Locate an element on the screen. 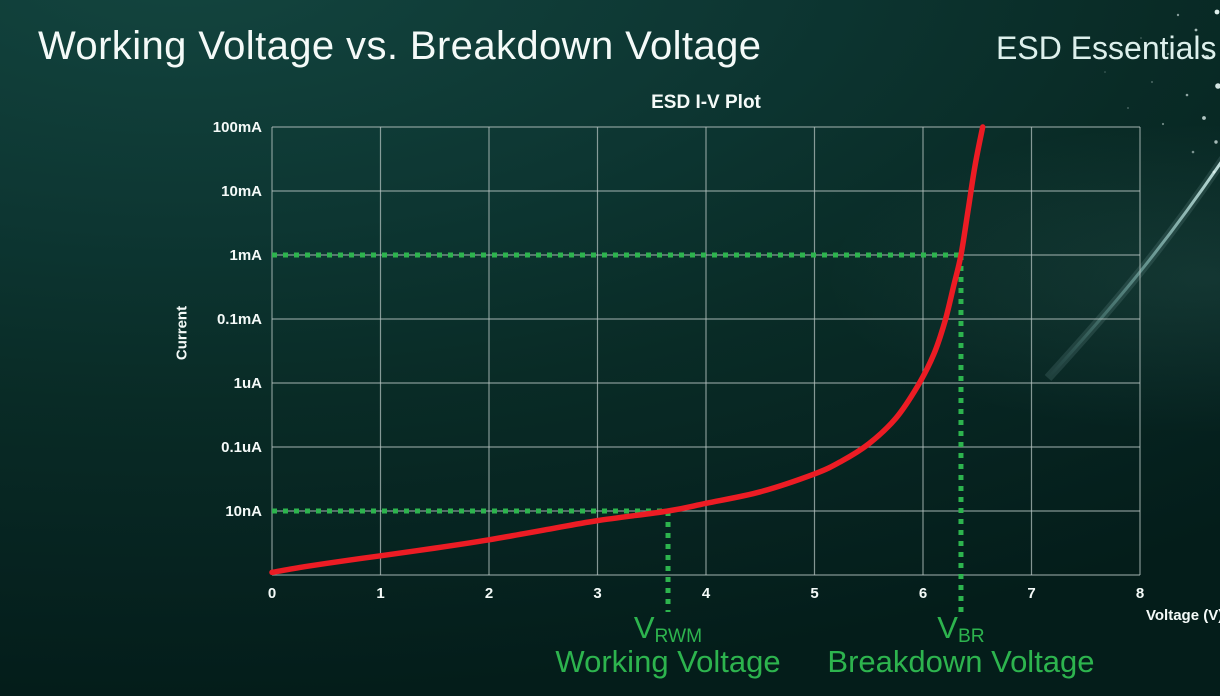 Image resolution: width=1220 pixels, height=696 pixels. x-axis-title: Voltage (V) is located at coordinates (1183, 615).